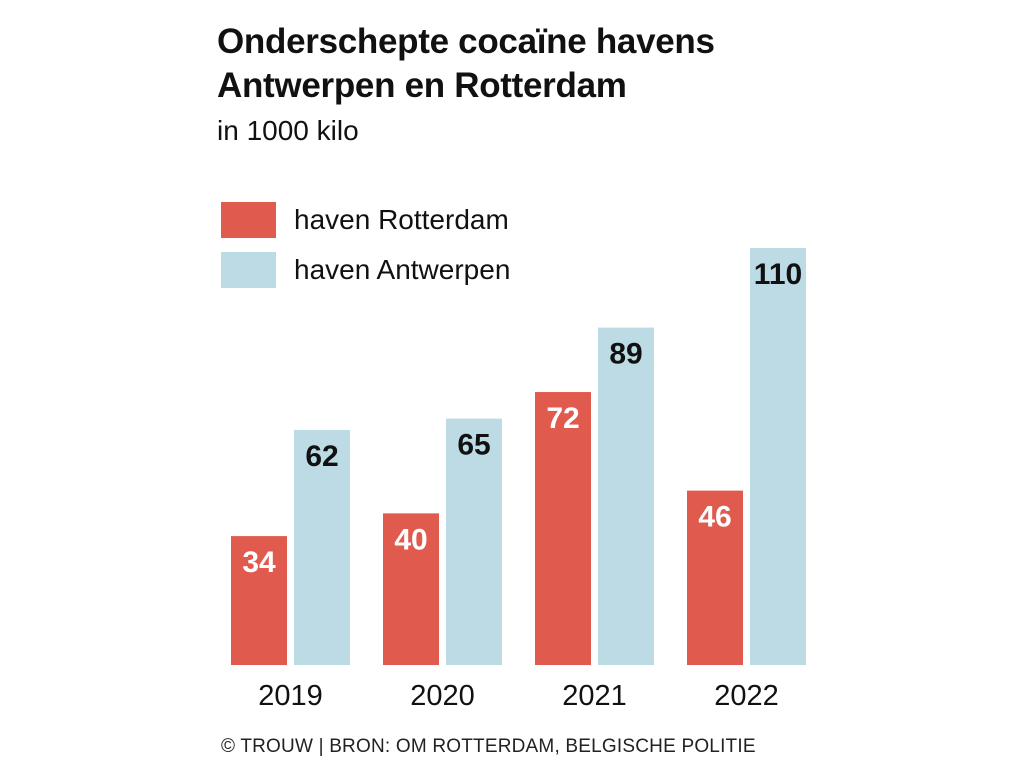 This screenshot has width=1024, height=768. I want to click on data-label-antwerpen-2021: 89, so click(625, 354).